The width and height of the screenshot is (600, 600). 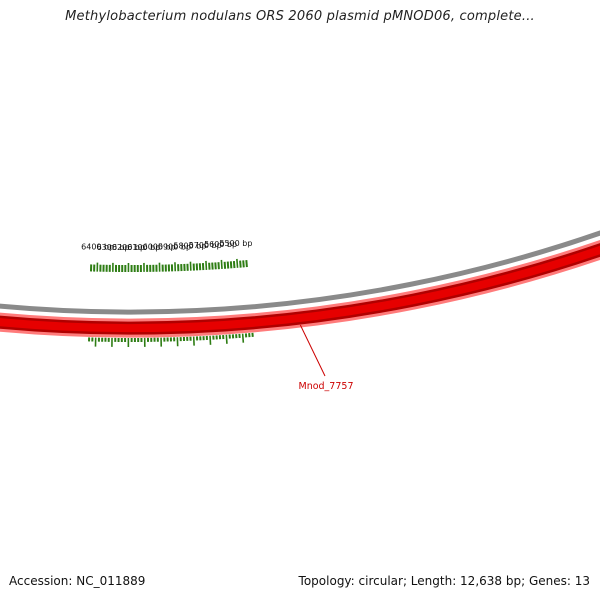 I want to click on scale-label: 6300 bp, so click(x=113, y=247).